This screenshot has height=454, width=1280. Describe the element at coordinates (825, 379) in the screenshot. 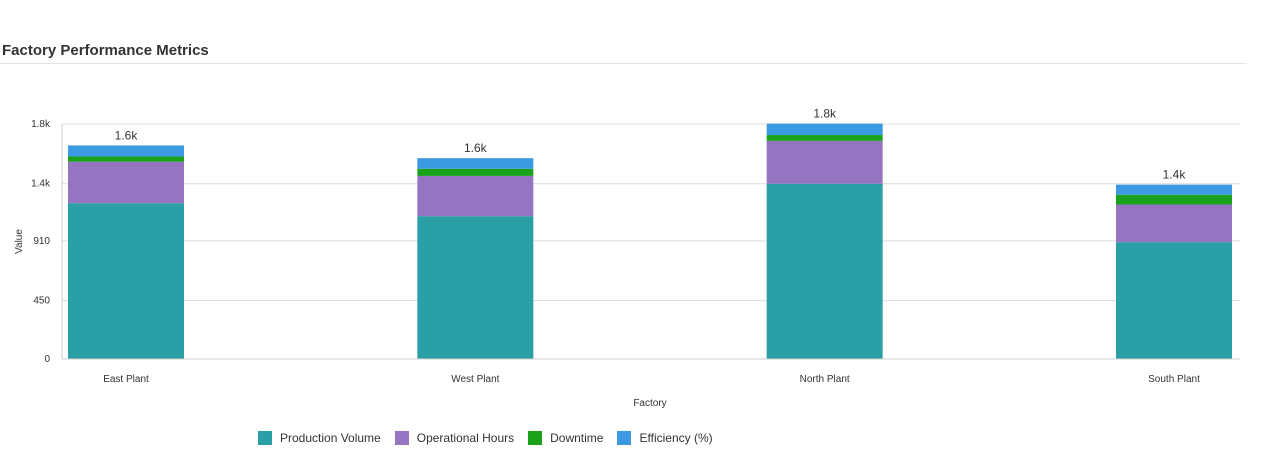

I see `x-tick-label: North Plant` at that location.